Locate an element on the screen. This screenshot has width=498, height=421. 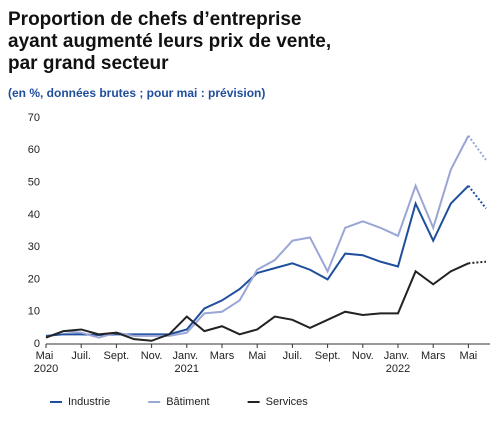
y-tick-label: 30 is located at coordinates (34, 247).